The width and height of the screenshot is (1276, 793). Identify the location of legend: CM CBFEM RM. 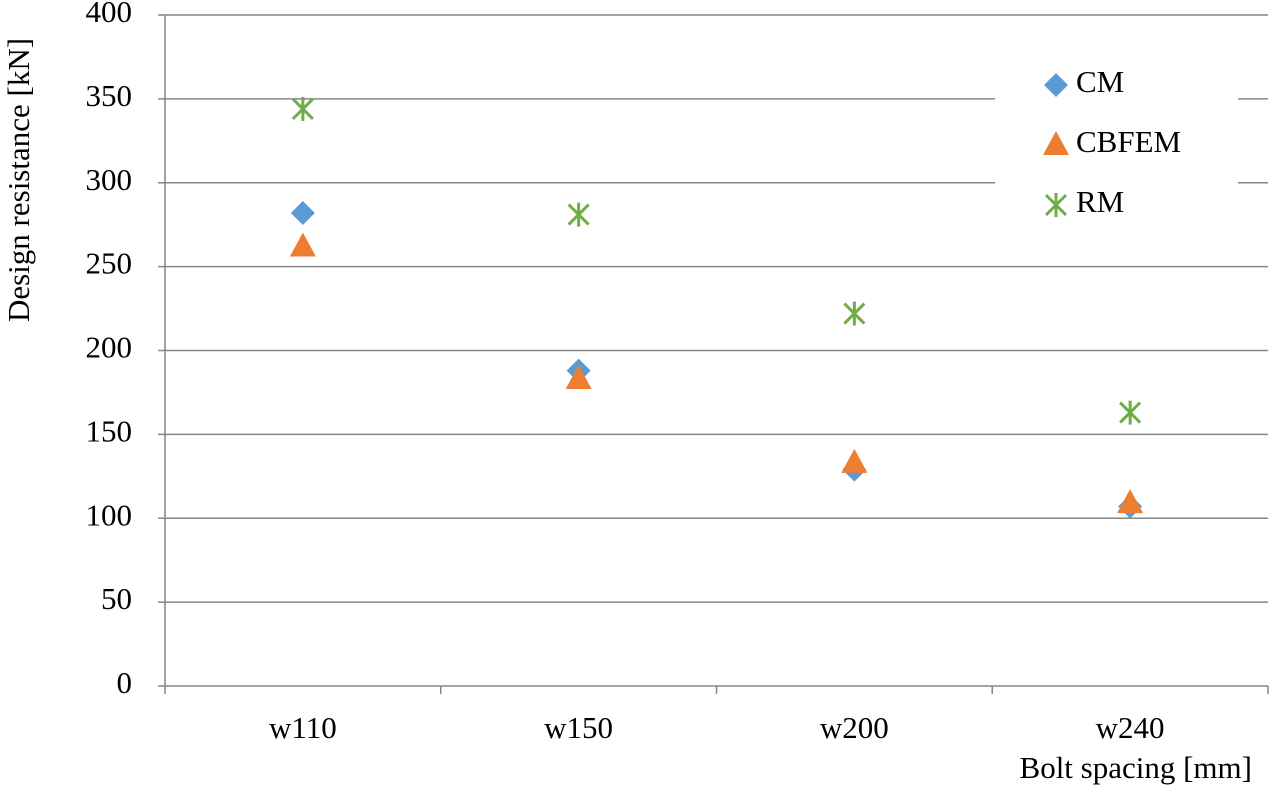
(1116, 142).